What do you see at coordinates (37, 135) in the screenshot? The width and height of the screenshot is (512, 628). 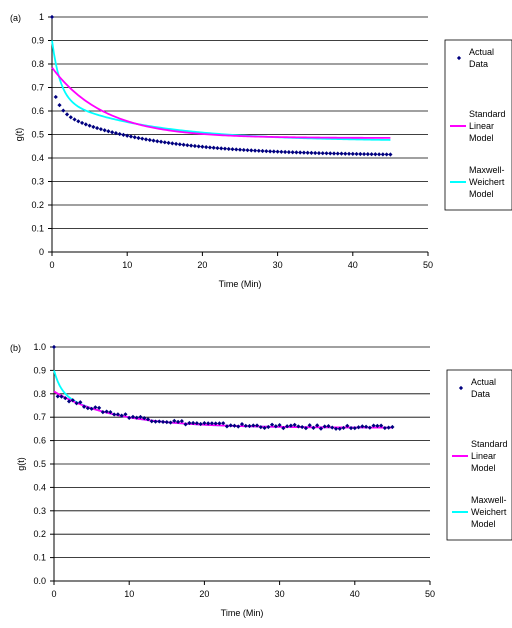 I see `y-tick-label: 0.5` at bounding box center [37, 135].